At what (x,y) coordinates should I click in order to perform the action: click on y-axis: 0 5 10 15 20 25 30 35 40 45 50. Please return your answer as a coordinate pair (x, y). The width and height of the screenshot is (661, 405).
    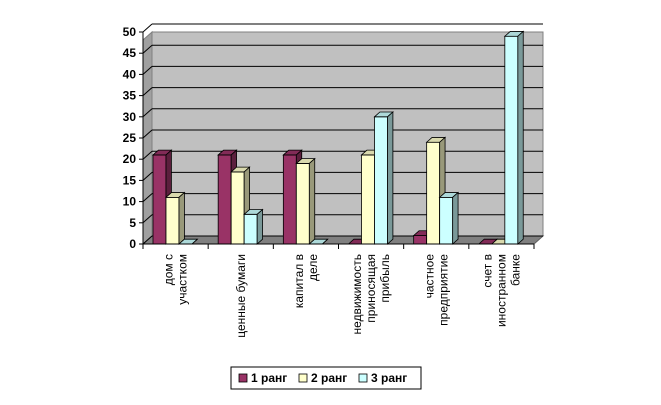
    Looking at the image, I should click on (133, 138).